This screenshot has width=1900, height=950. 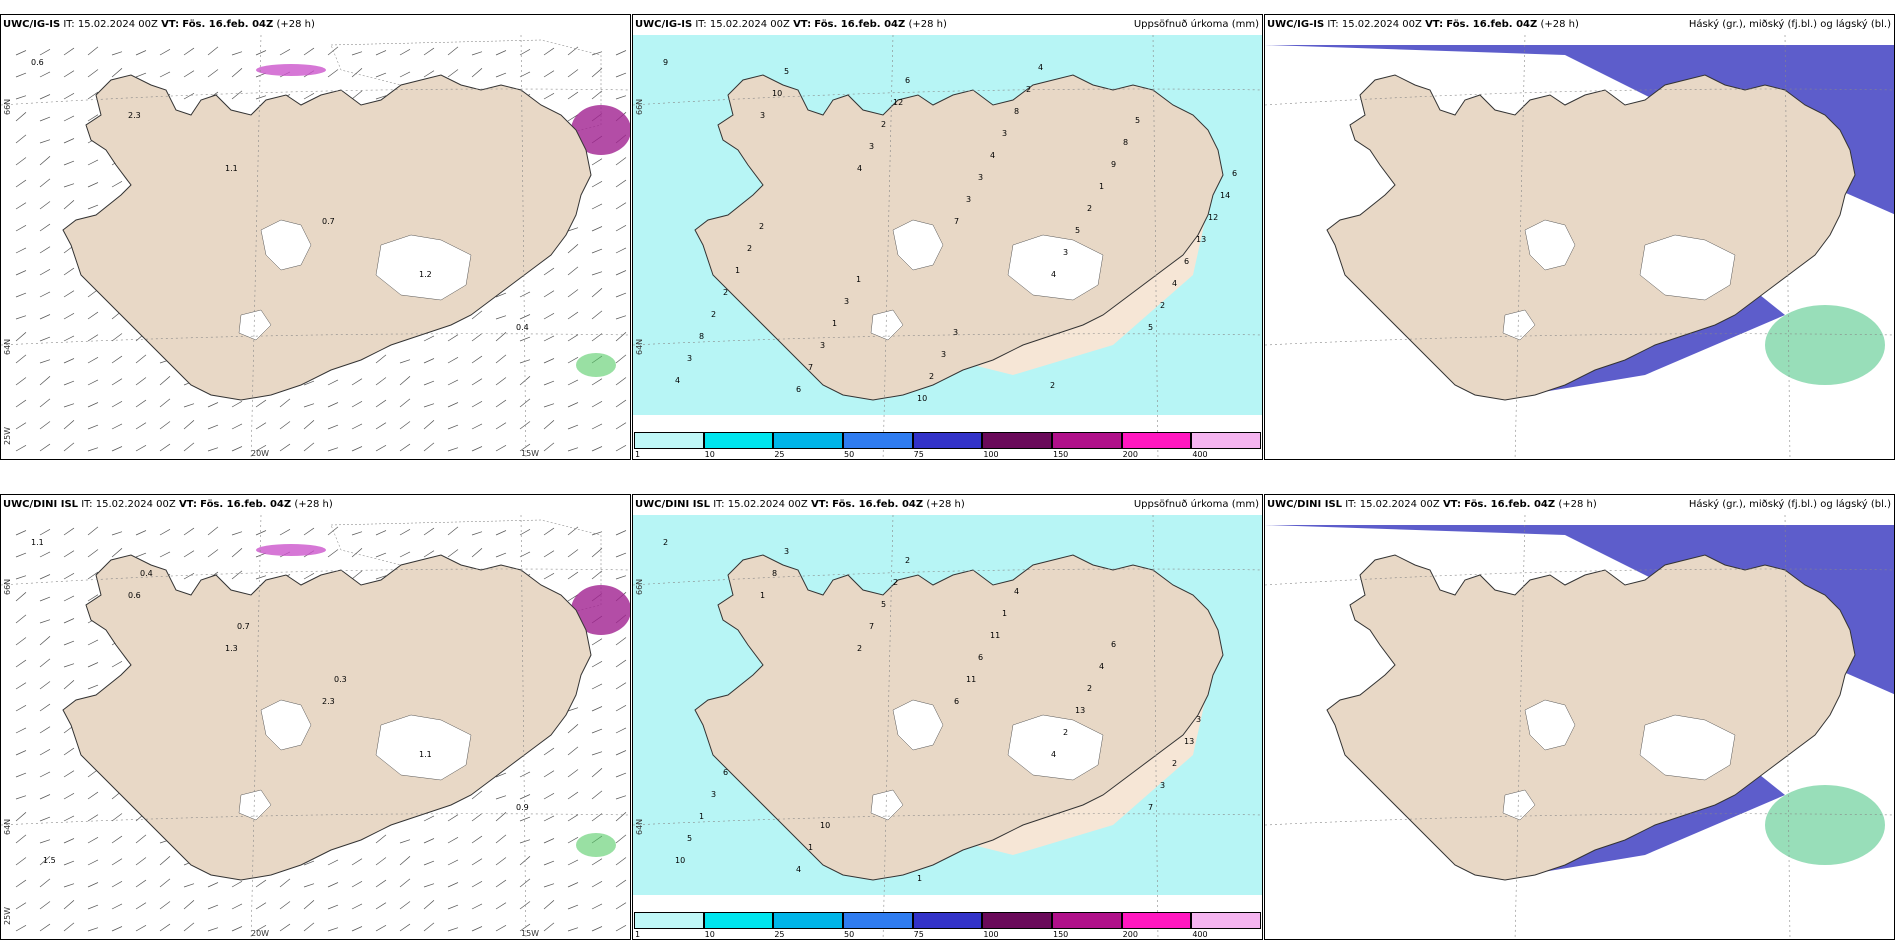 What do you see at coordinates (673, 504) in the screenshot?
I see `model-name: UWC/DINI ISL` at bounding box center [673, 504].